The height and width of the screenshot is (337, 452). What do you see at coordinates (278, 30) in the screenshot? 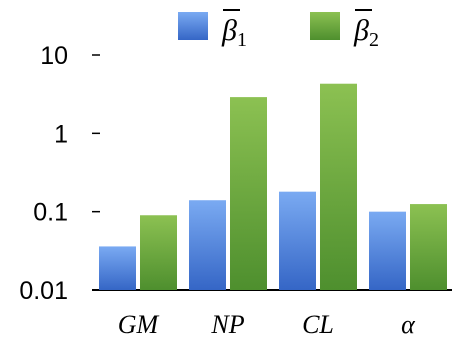
I see `legend: β1 β2` at bounding box center [278, 30].